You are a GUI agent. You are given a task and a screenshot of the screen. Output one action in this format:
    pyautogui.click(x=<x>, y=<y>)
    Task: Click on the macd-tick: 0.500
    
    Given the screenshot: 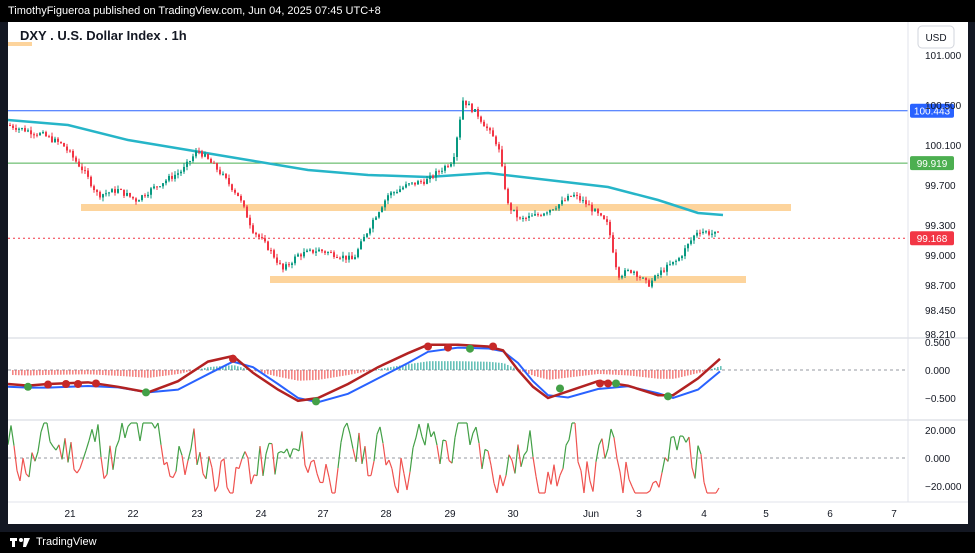 What is the action you would take?
    pyautogui.click(x=937, y=343)
    